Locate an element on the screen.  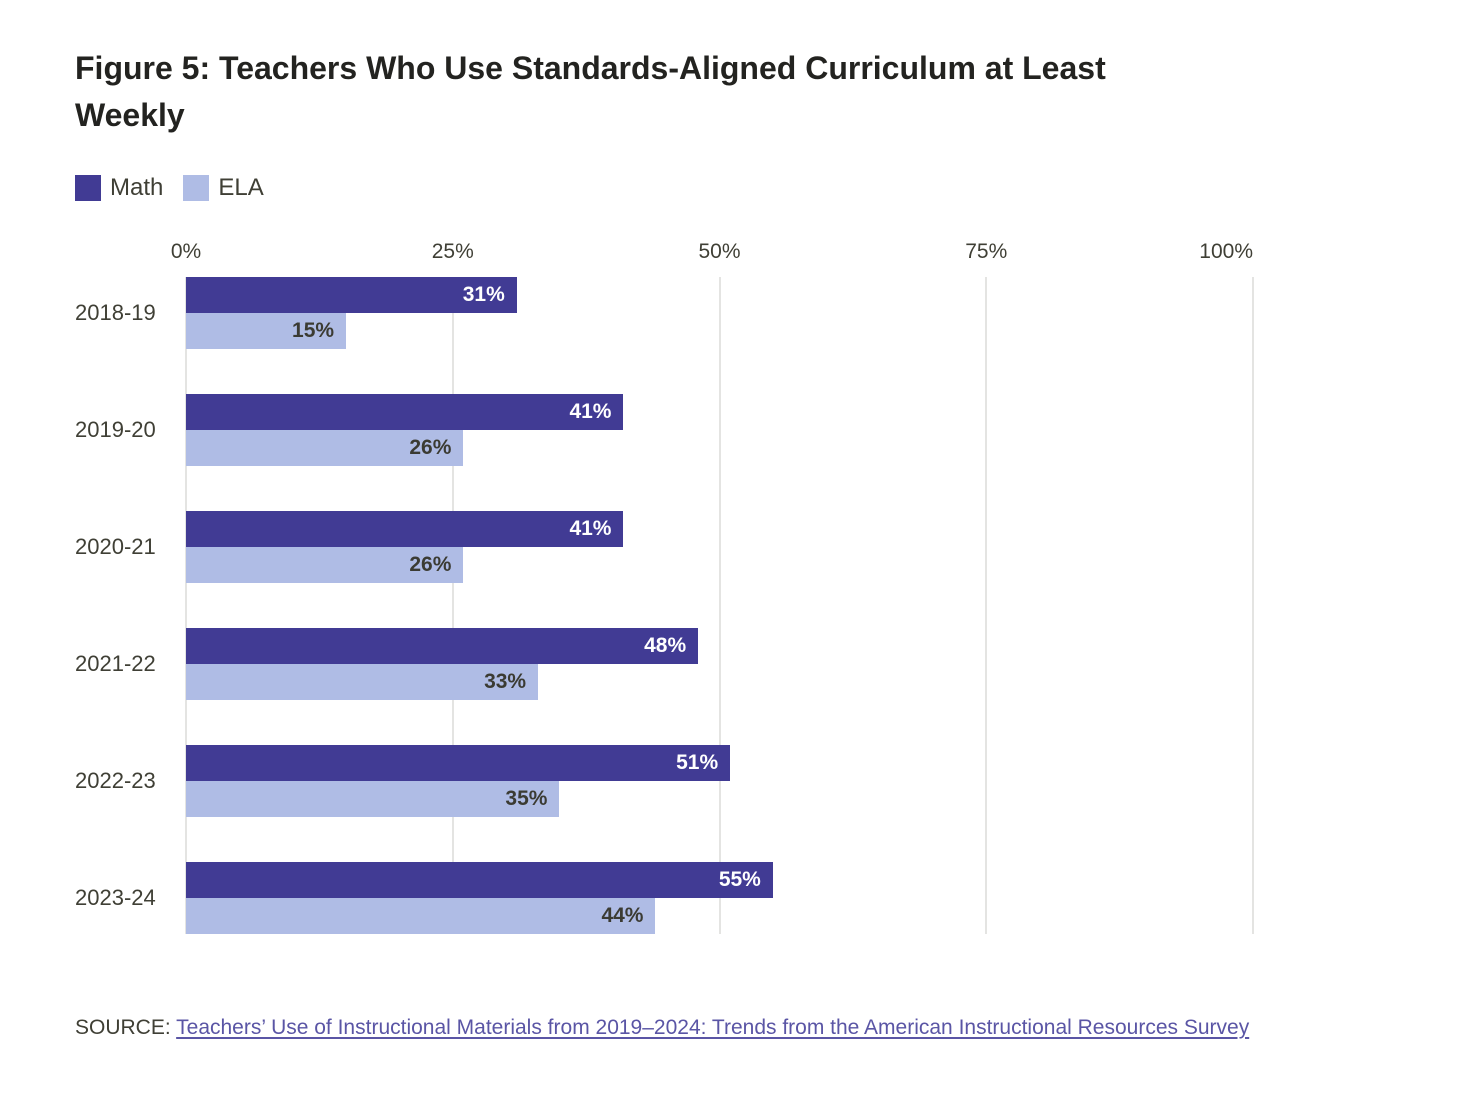
bar-value-label: 51% is located at coordinates (697, 762).